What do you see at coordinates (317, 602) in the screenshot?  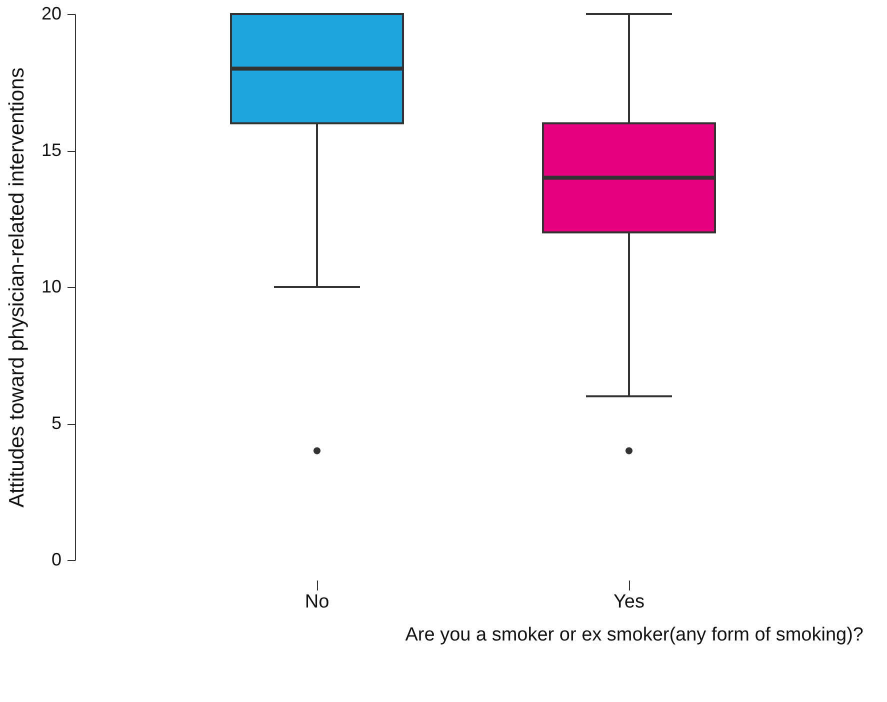 I see `x-tick-label: No` at bounding box center [317, 602].